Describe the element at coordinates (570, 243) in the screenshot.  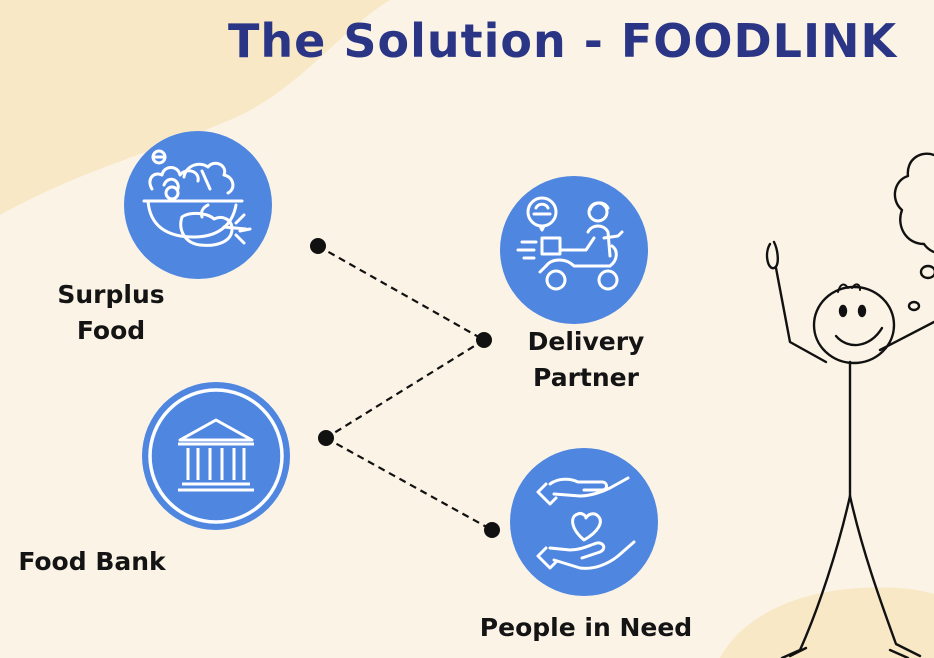
I see `delivery-scooter-icon` at that location.